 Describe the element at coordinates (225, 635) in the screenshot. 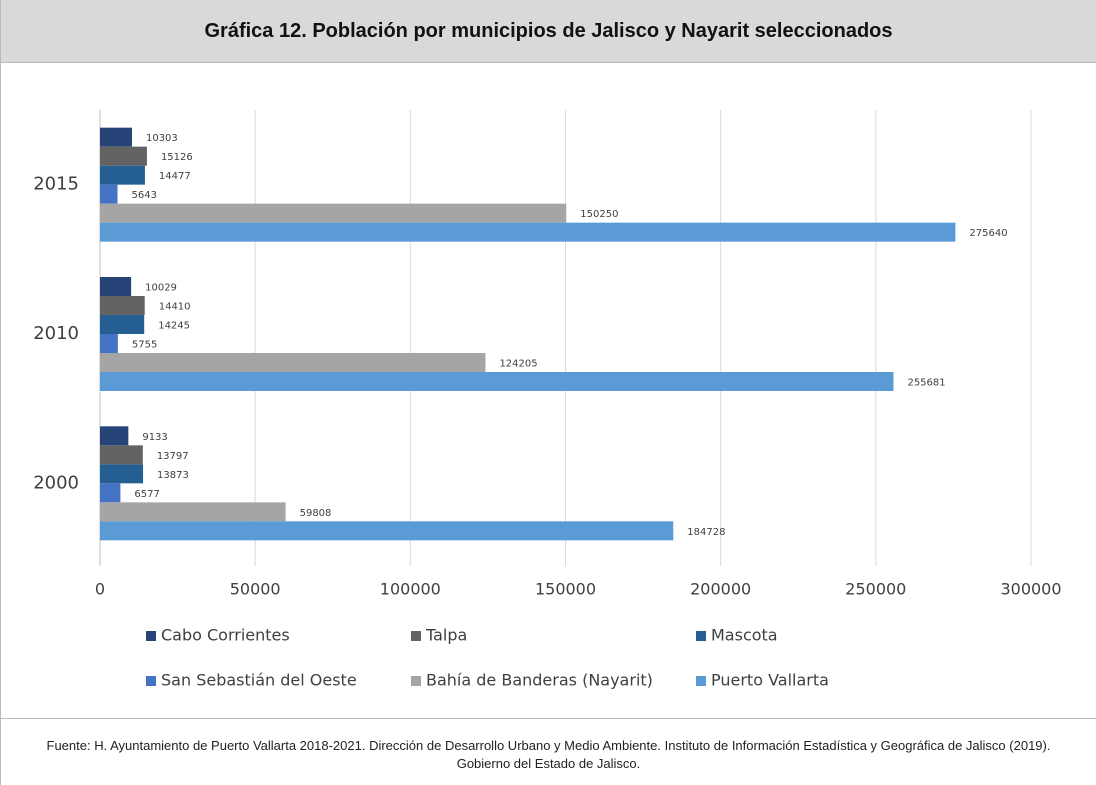

I see `legend-label: Cabo Corrientes` at that location.